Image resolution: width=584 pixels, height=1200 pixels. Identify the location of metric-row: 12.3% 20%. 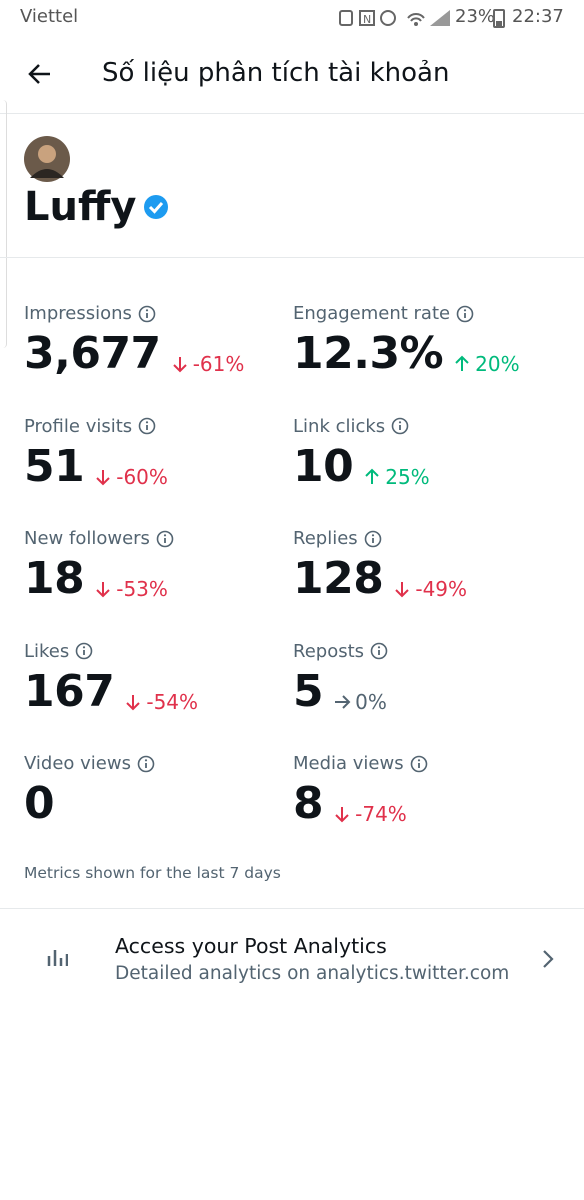
(428, 354).